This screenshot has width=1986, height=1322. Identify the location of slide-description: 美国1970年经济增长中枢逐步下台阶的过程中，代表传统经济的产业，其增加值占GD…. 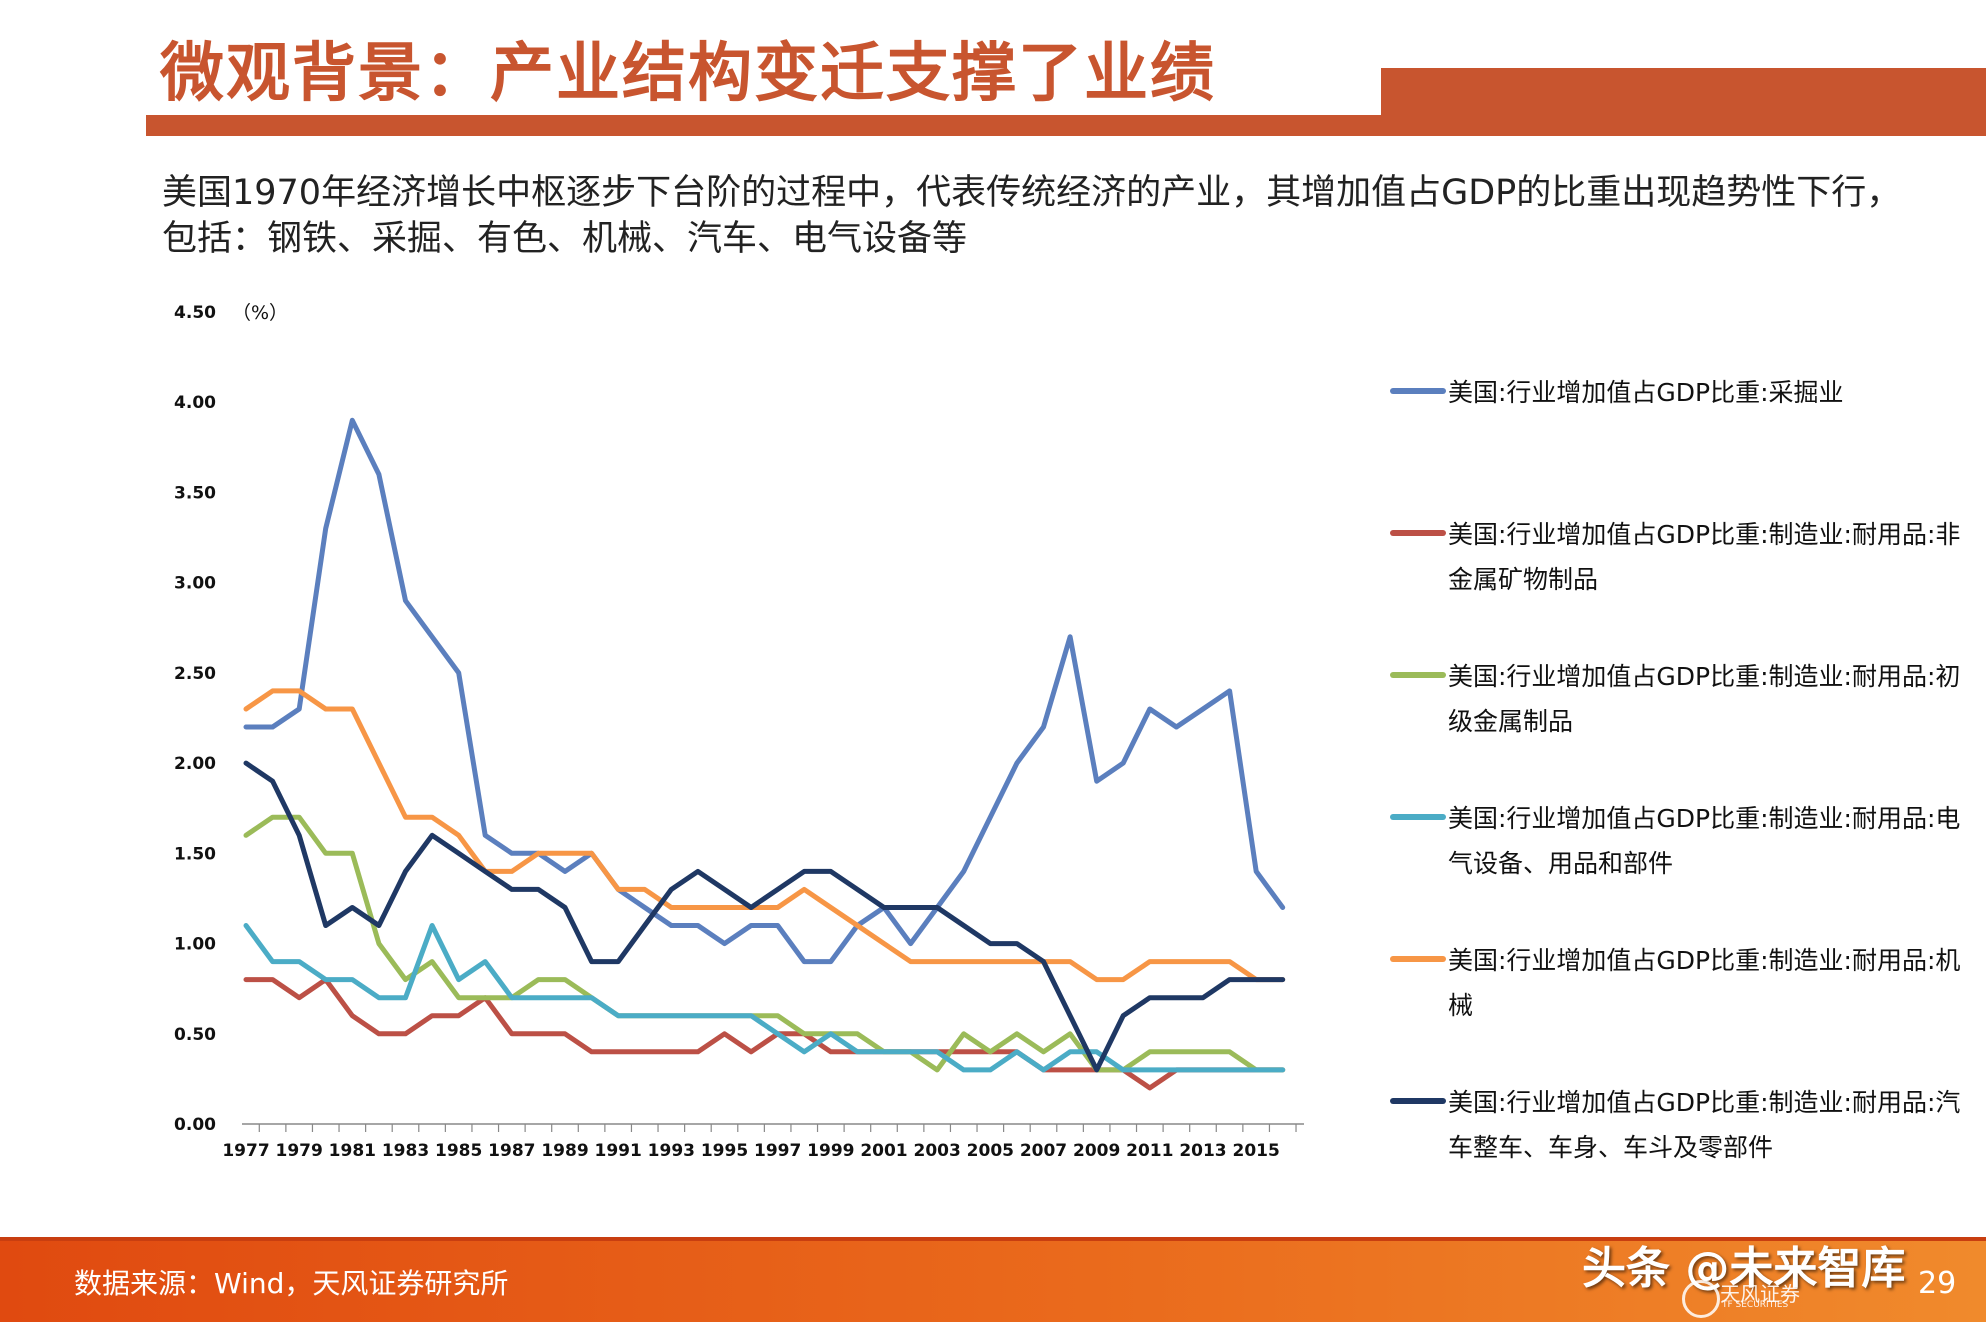
(1032, 216).